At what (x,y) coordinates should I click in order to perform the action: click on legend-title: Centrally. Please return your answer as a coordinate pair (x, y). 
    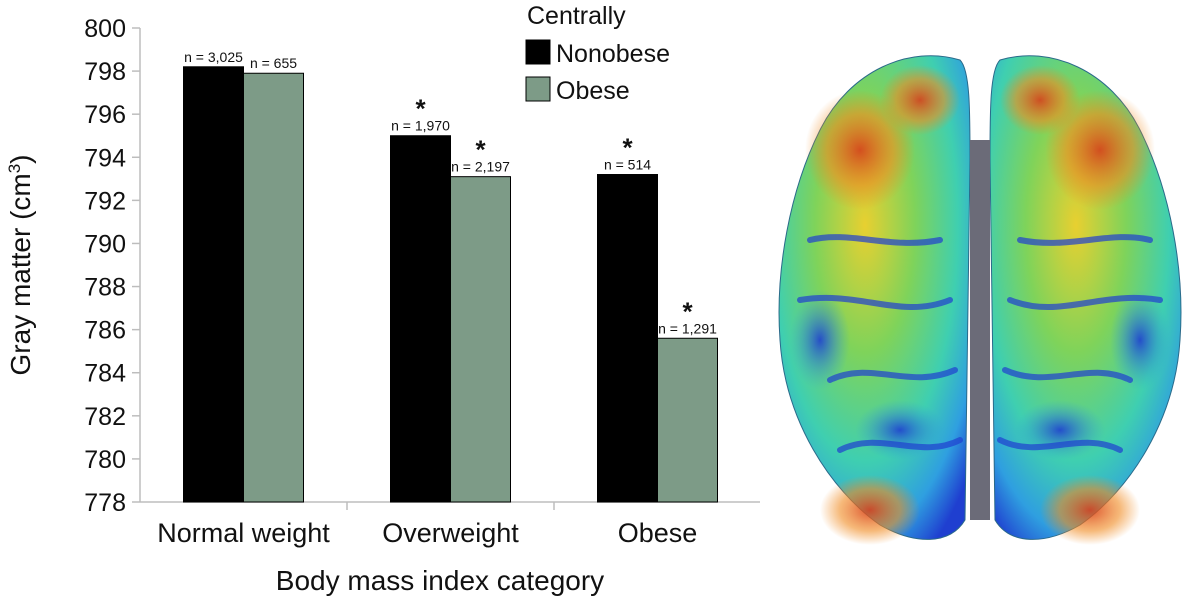
    Looking at the image, I should click on (576, 16).